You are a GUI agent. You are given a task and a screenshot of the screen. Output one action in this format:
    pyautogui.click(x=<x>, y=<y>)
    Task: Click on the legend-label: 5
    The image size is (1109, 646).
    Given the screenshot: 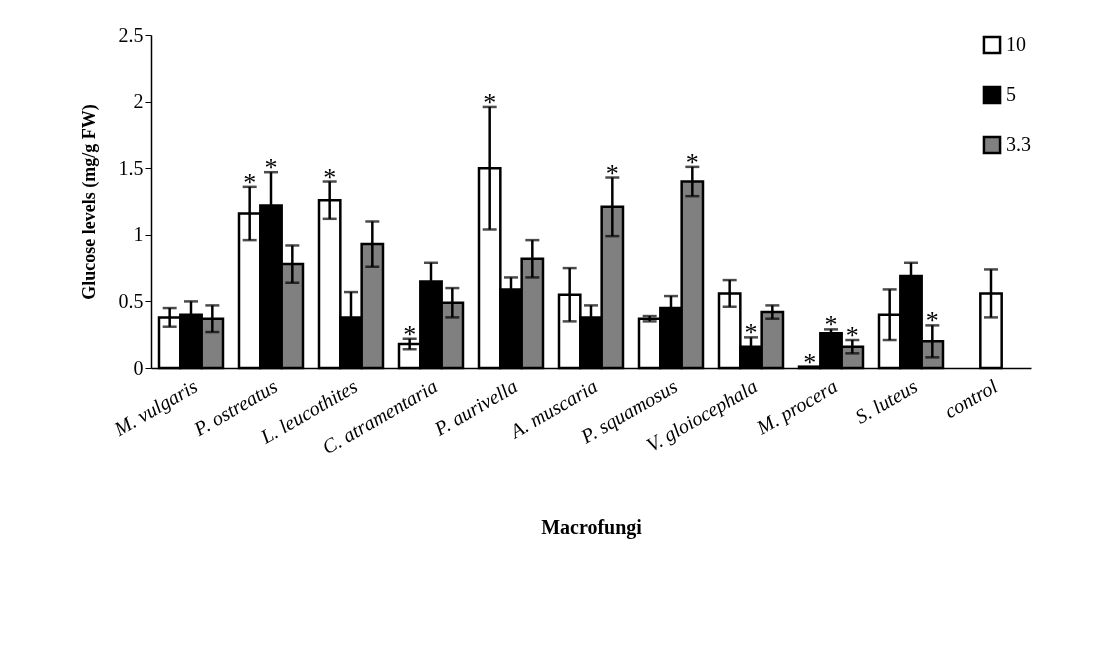 What is the action you would take?
    pyautogui.click(x=1011, y=94)
    